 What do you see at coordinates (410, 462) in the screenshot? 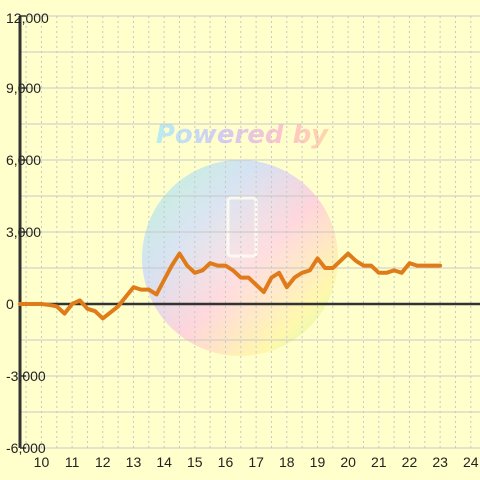
I see `x-tick-label: 22` at bounding box center [410, 462].